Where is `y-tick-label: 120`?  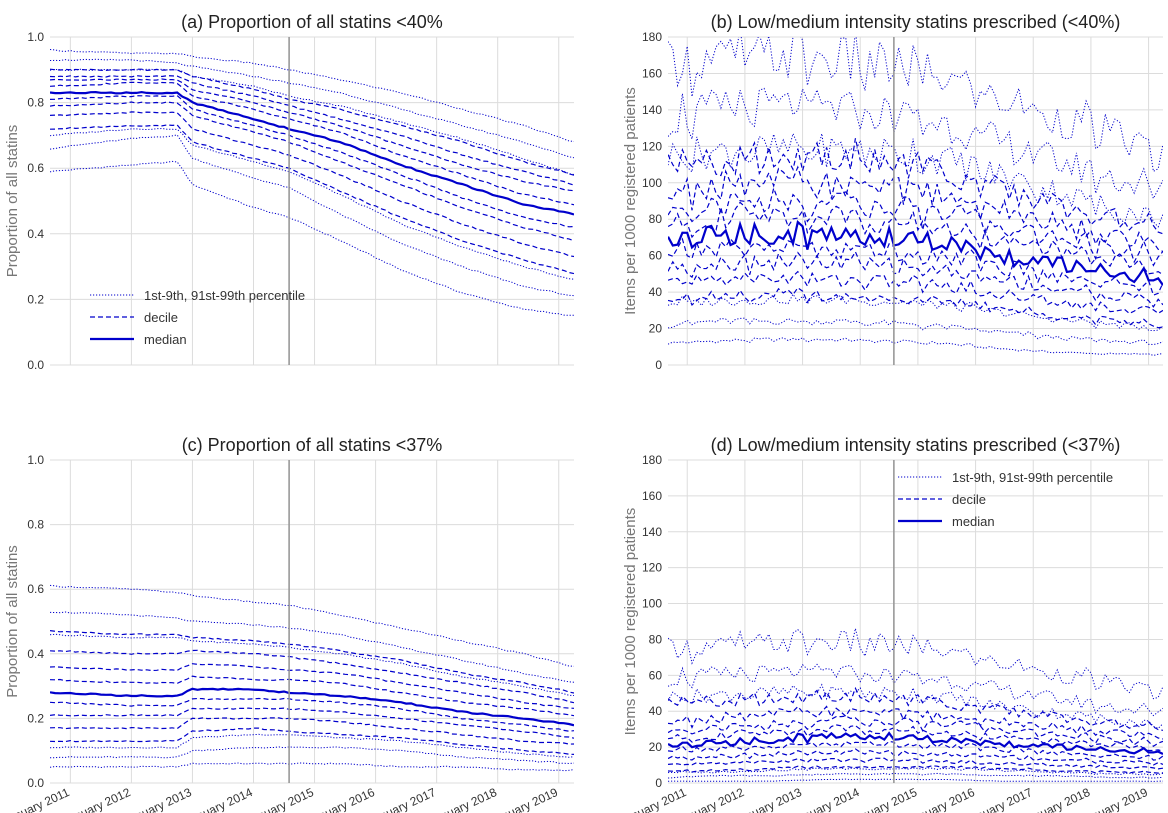 y-tick-label: 120 is located at coordinates (652, 568).